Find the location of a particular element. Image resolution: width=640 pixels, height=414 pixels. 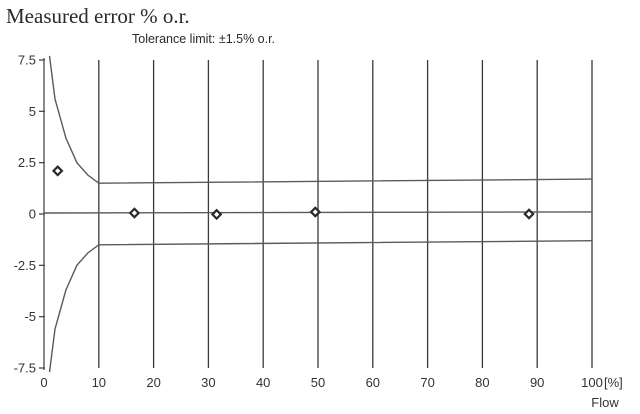

x-tick-label: 40 is located at coordinates (263, 382).